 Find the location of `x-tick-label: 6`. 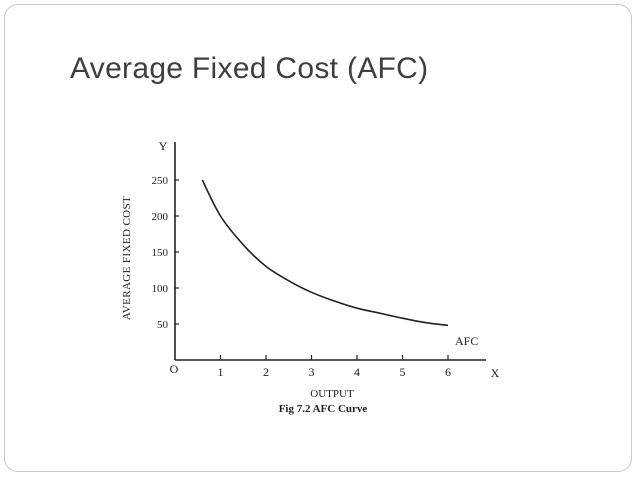

x-tick-label: 6 is located at coordinates (448, 372).